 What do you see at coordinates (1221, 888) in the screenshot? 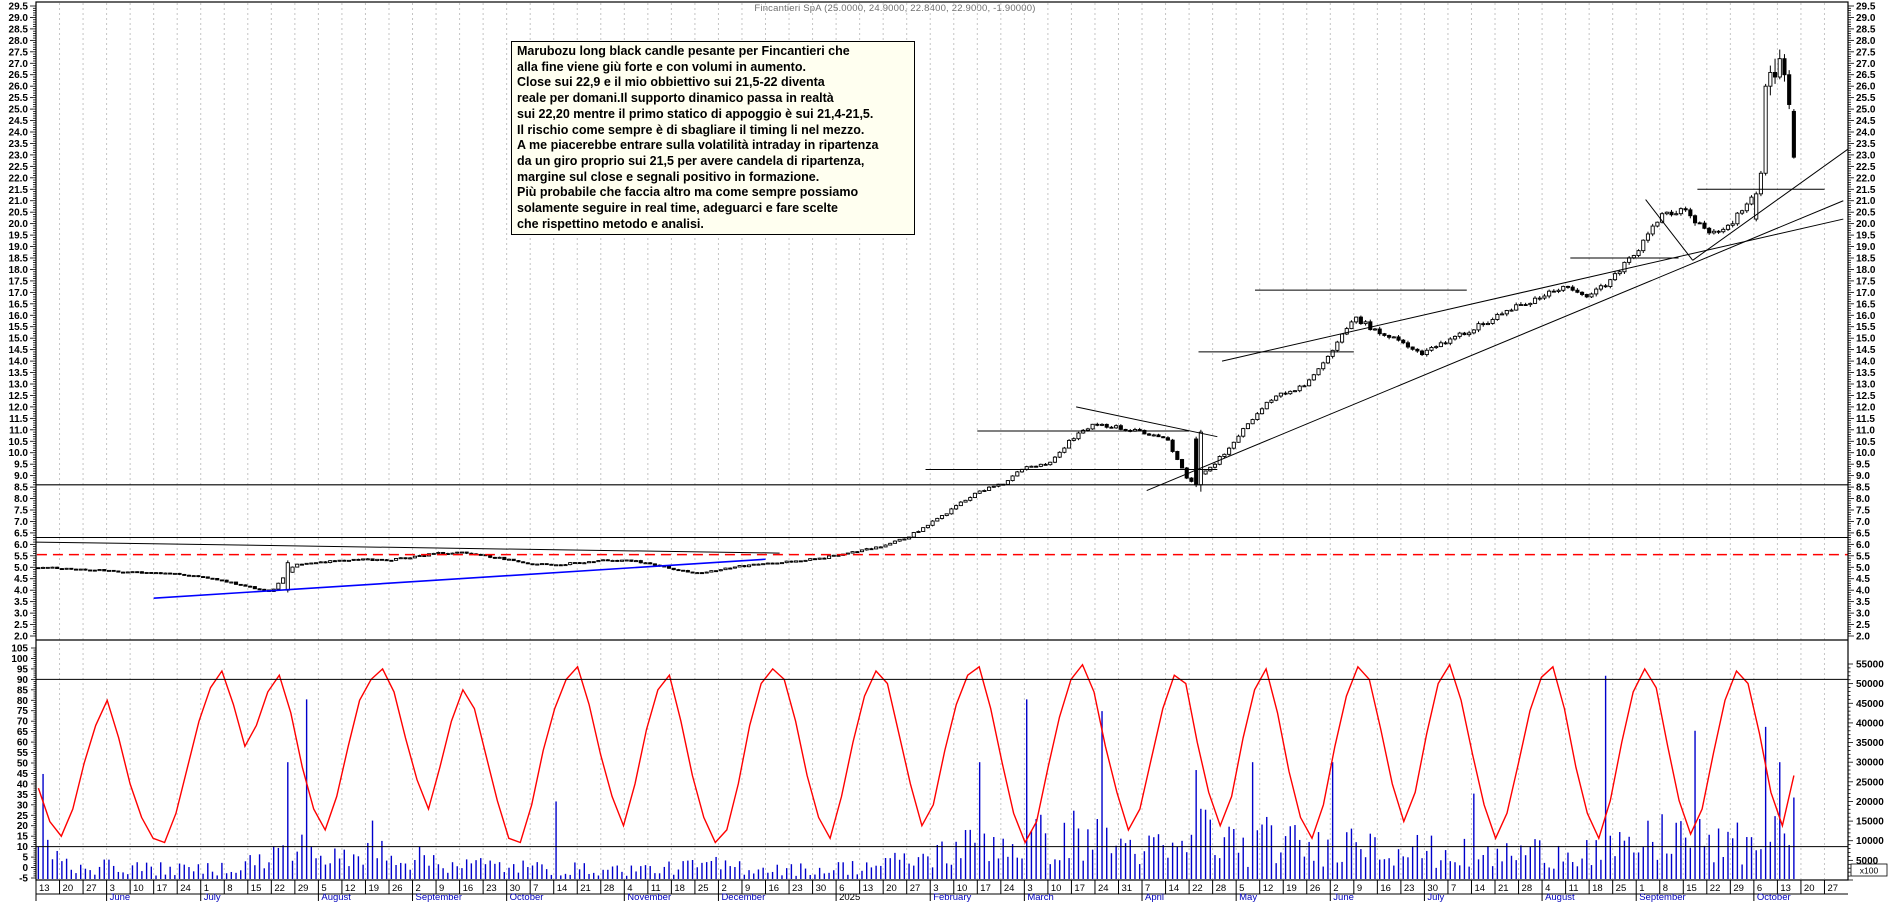
I see `week-day-label: 28` at bounding box center [1221, 888].